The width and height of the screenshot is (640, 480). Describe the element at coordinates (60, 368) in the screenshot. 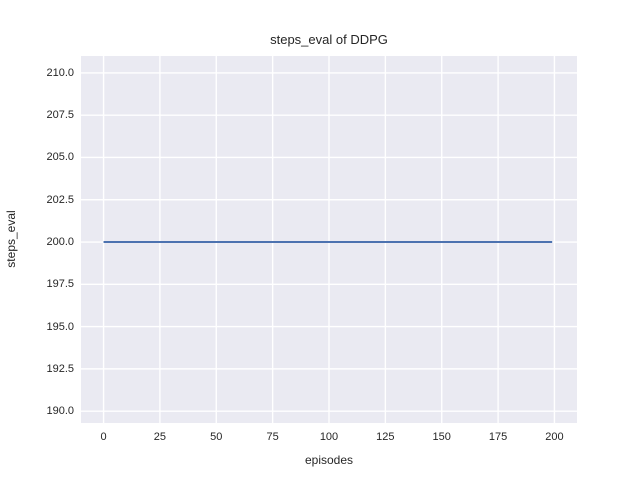

I see `y-tick-label: 192.5` at that location.